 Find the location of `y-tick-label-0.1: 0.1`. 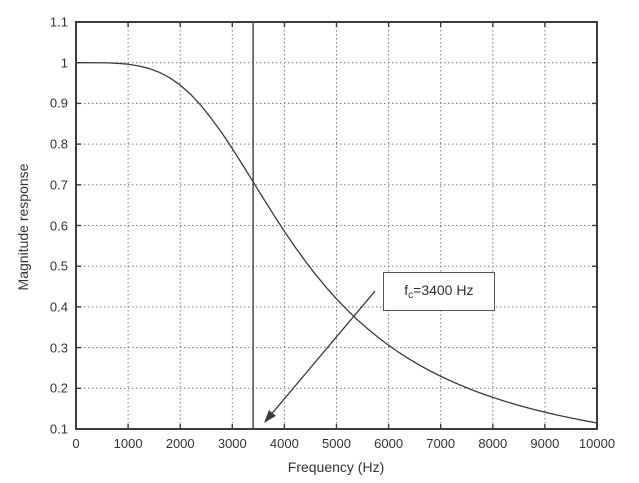

y-tick-label-0.1: 0.1 is located at coordinates (58, 429).